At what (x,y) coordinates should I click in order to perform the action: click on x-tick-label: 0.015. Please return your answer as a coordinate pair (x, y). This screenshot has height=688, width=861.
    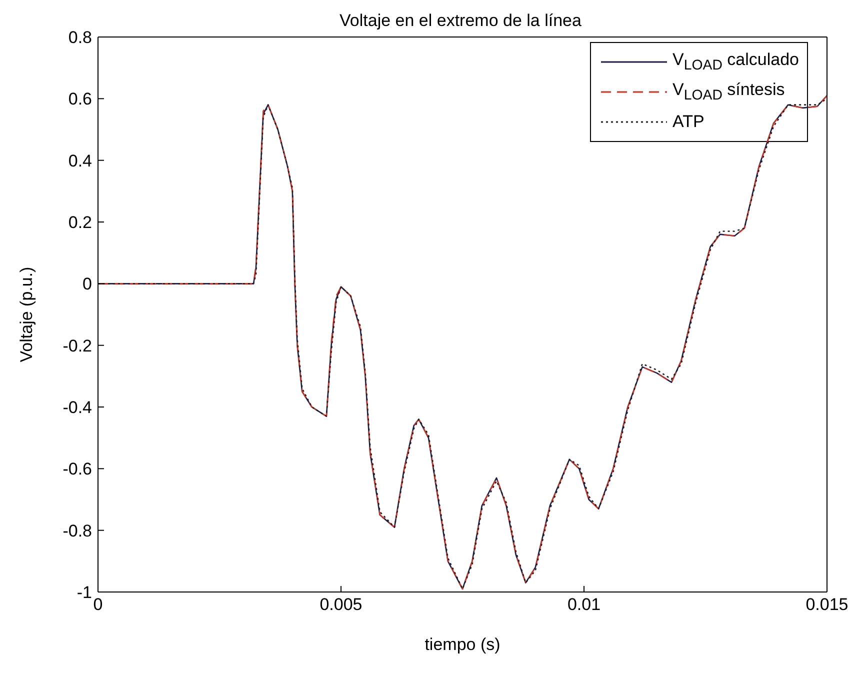
    Looking at the image, I should click on (827, 604).